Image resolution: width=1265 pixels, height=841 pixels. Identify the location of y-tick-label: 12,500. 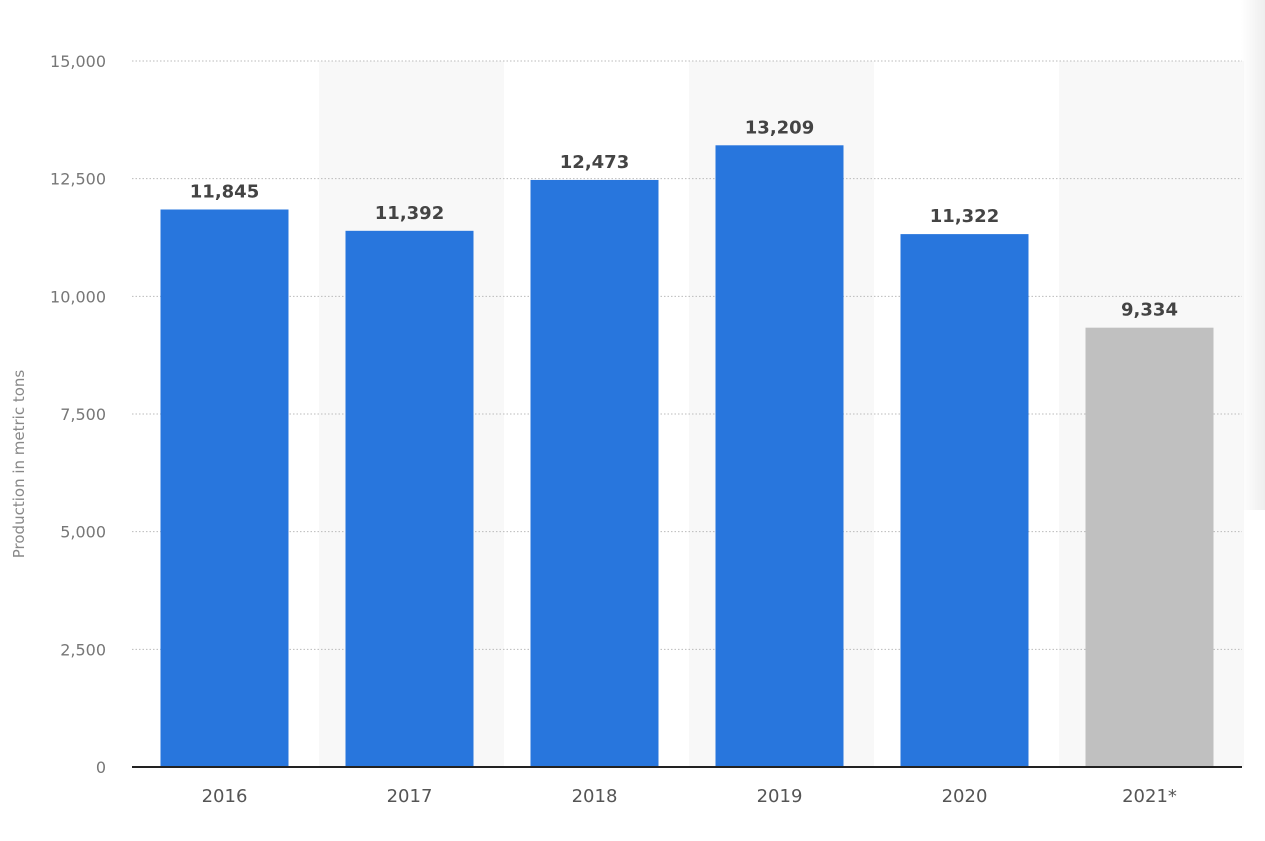
(78, 179).